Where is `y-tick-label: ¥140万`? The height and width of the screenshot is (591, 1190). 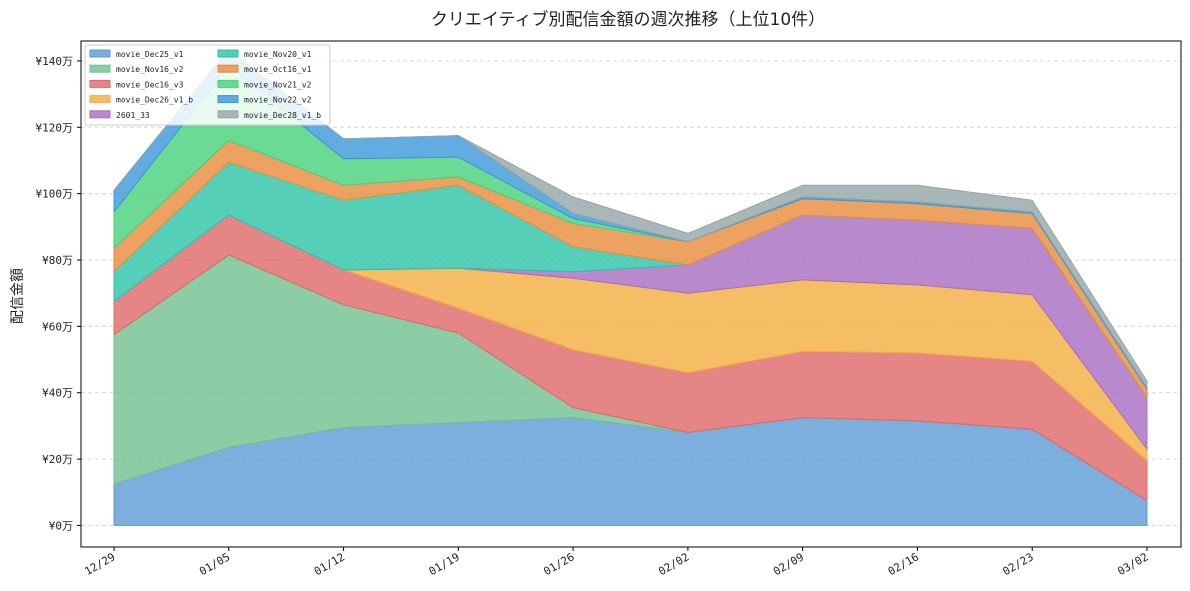 y-tick-label: ¥140万 is located at coordinates (55, 61).